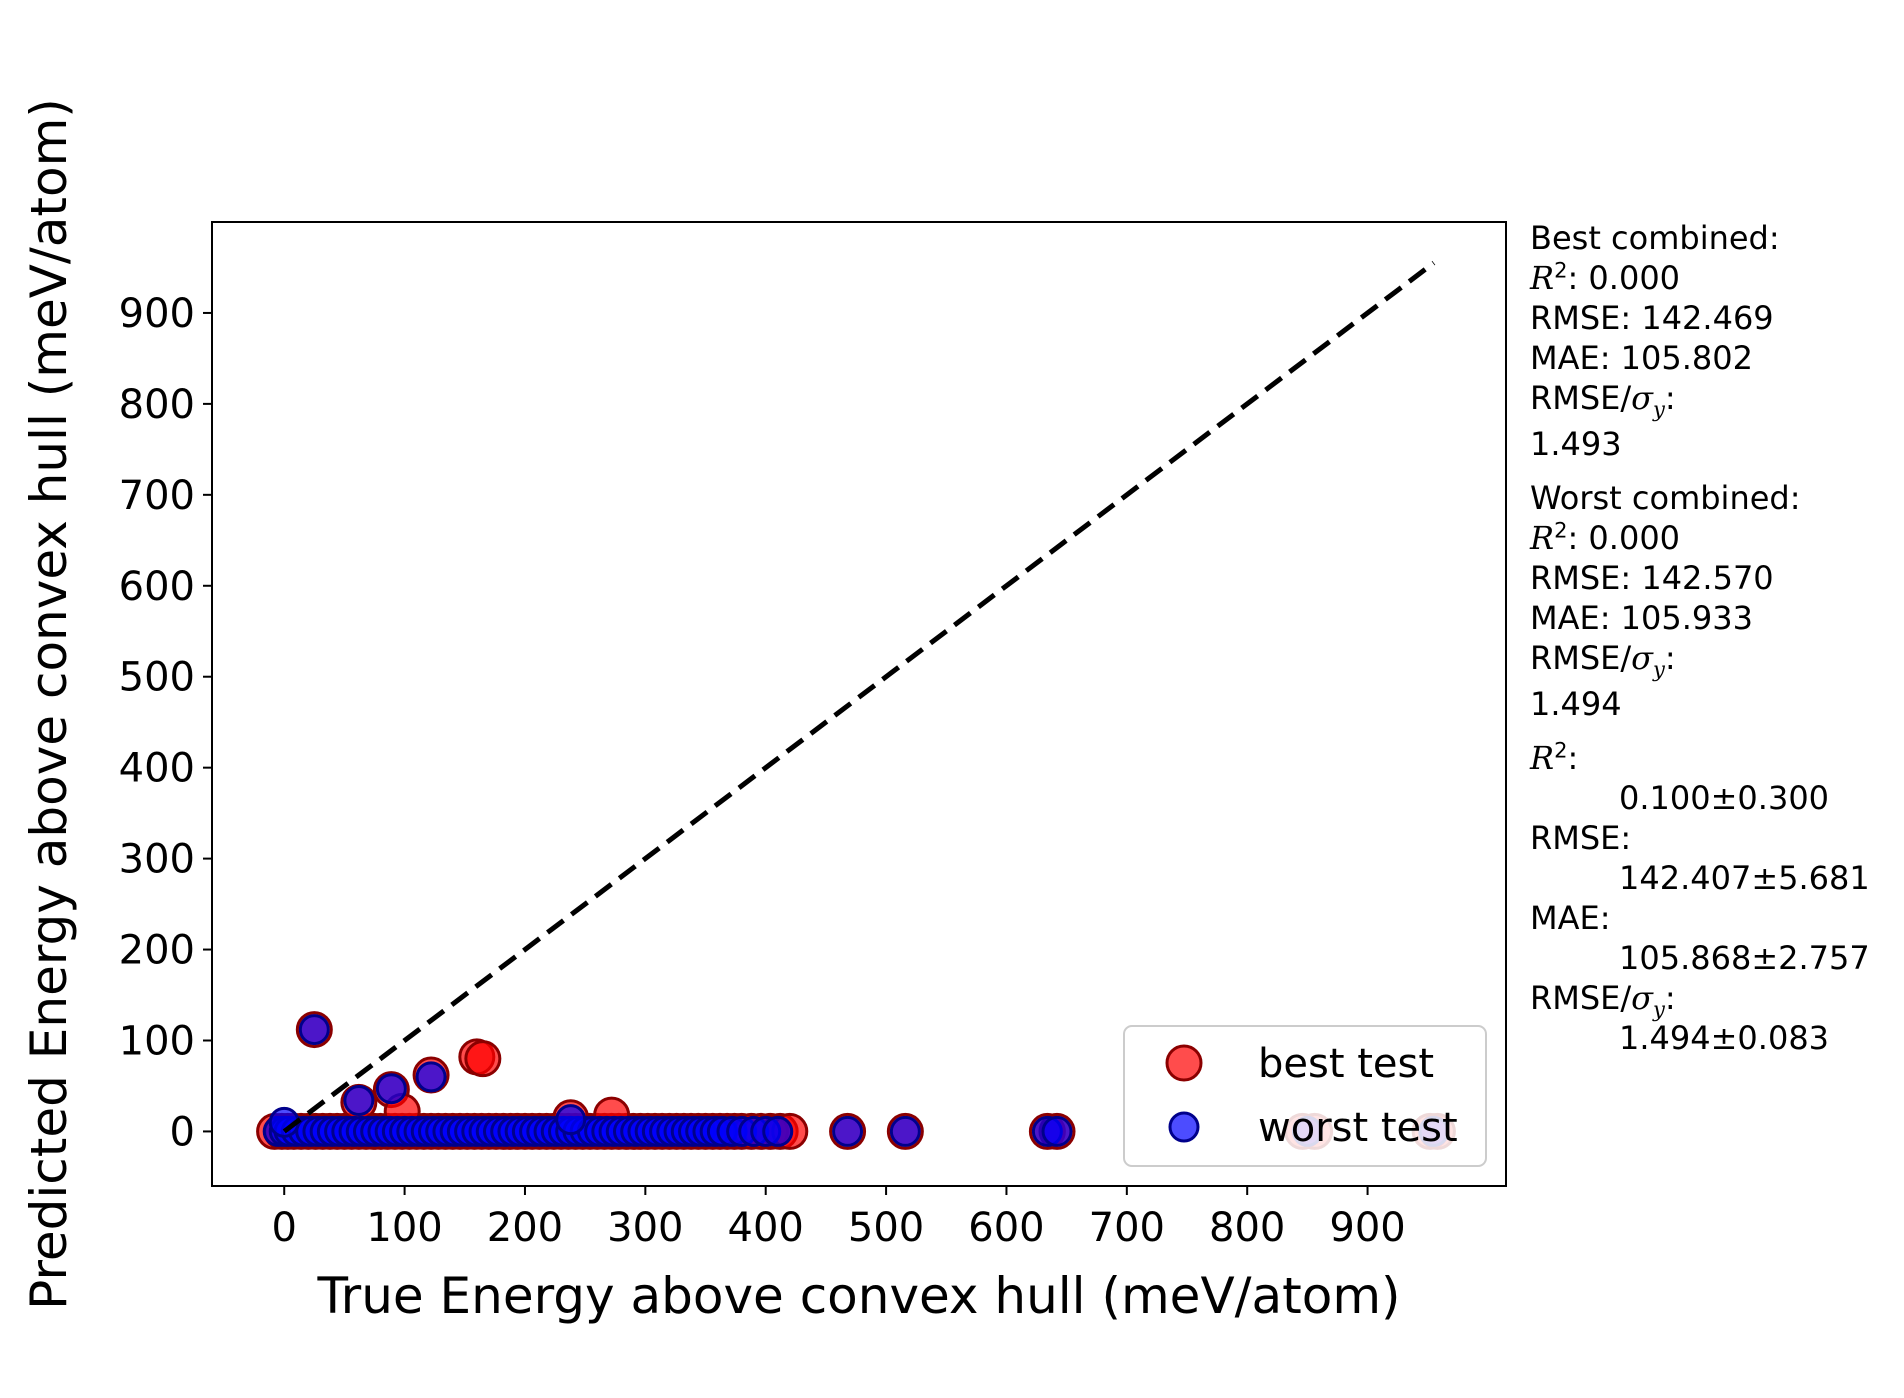  Describe the element at coordinates (283, 1228) in the screenshot. I see `x-tick-label: 0` at that location.